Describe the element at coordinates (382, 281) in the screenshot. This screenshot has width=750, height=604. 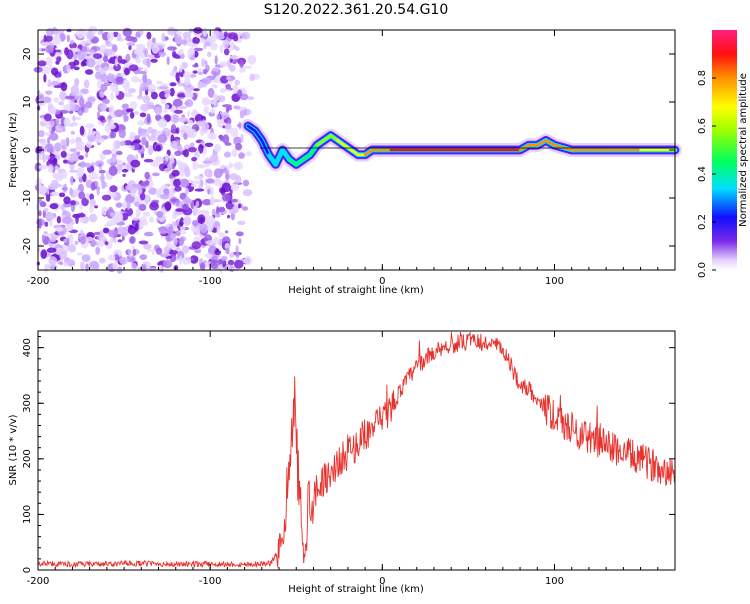
I see `x-tick-label: 0` at that location.